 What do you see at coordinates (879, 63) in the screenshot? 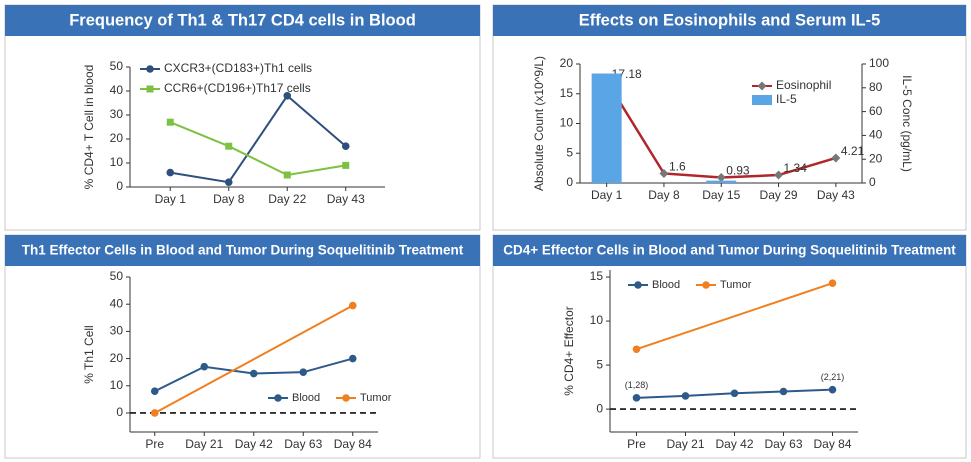
I see `y2-tick-label: 100` at bounding box center [879, 63].